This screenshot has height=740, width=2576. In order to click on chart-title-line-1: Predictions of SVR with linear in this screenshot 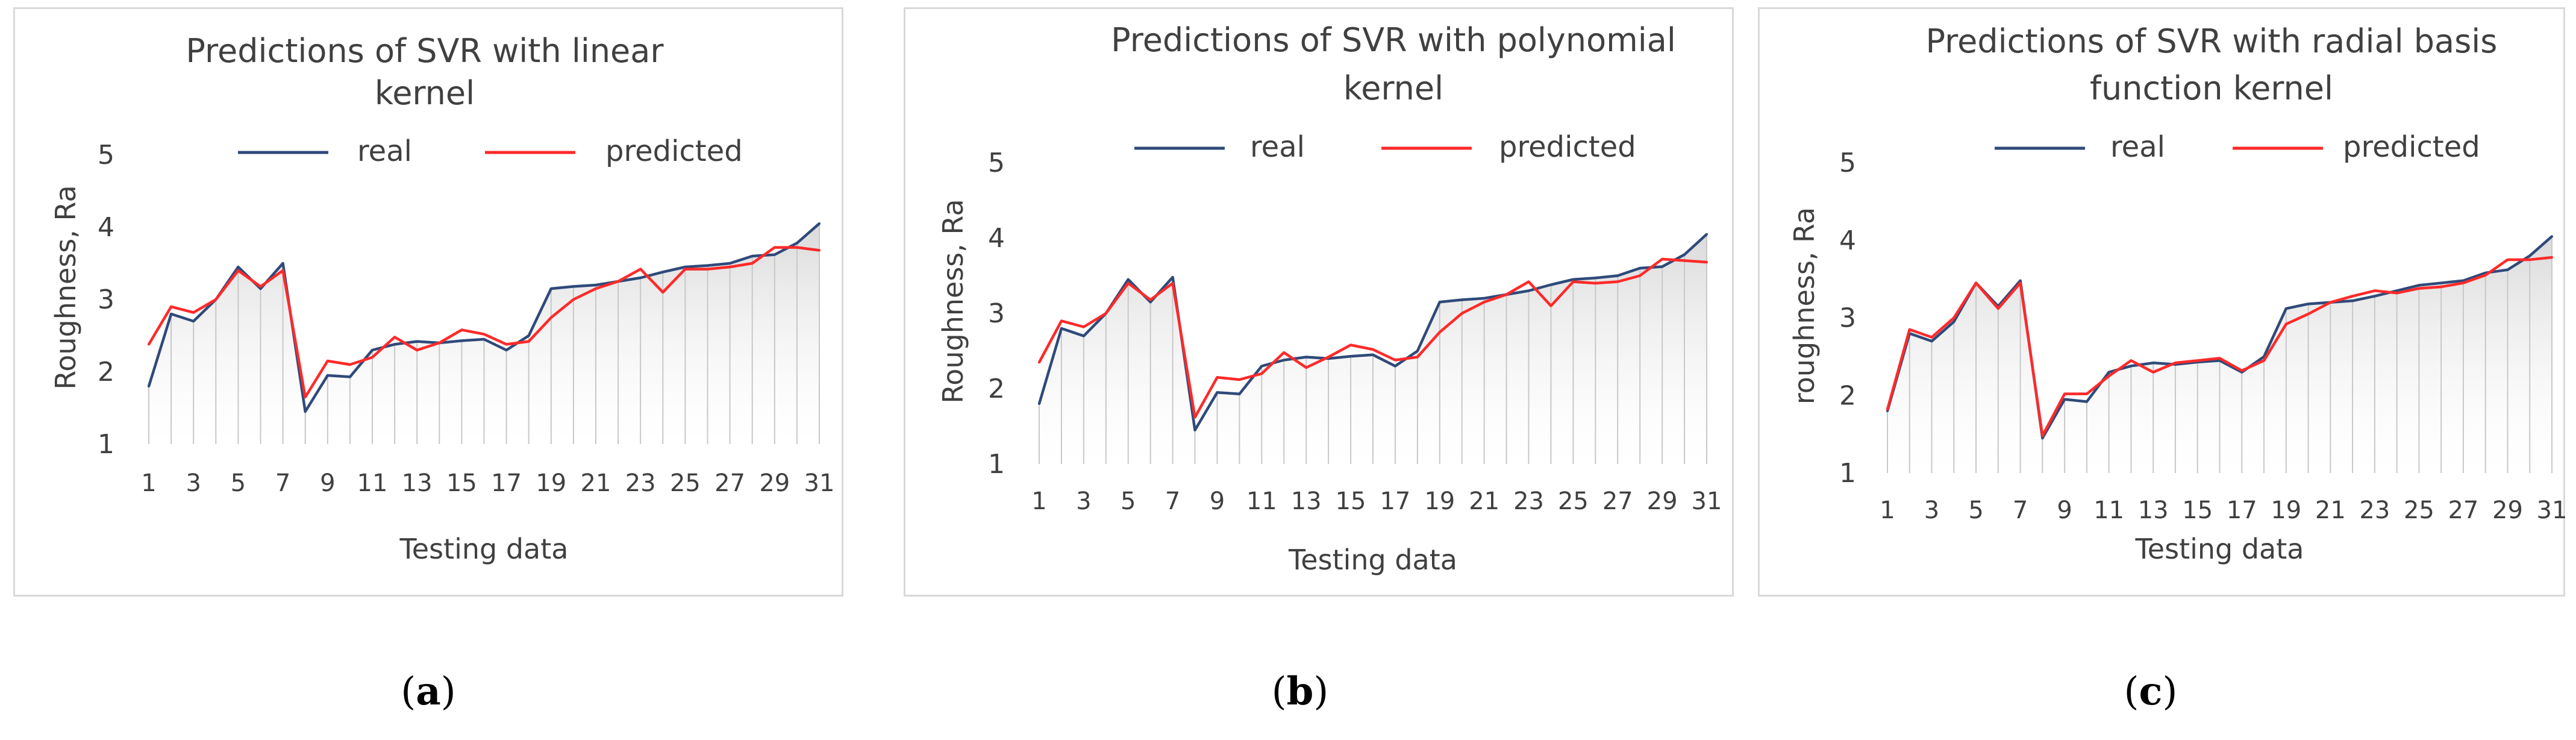, I will do `click(425, 51)`.